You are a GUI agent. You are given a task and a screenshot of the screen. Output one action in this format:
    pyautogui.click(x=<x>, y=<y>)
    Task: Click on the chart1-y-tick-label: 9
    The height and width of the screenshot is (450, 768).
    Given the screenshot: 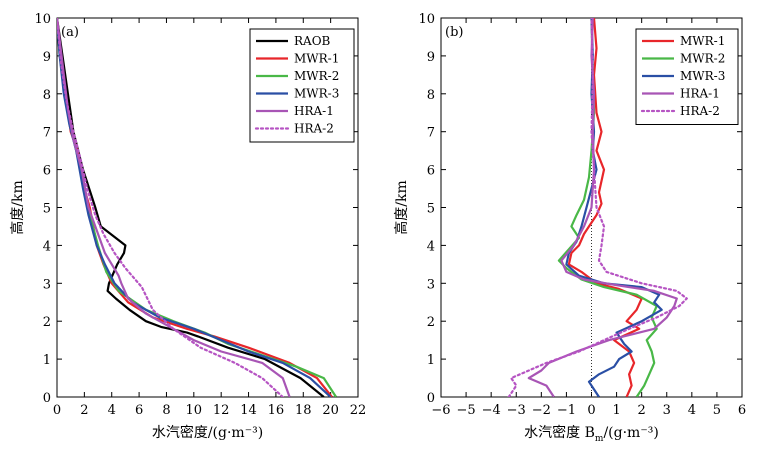 What is the action you would take?
    pyautogui.click(x=431, y=57)
    